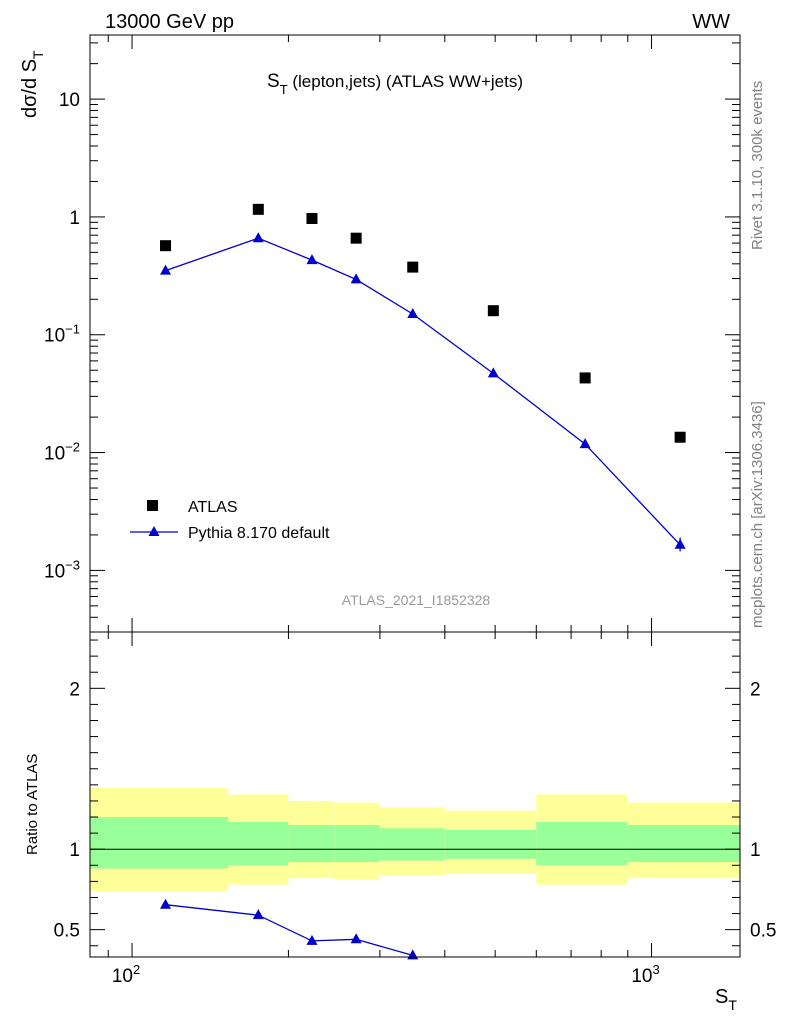  Describe the element at coordinates (405, 81) in the screenshot. I see `main-title-rest: (lepton,jets) (ATLAS WW+jets)` at that location.